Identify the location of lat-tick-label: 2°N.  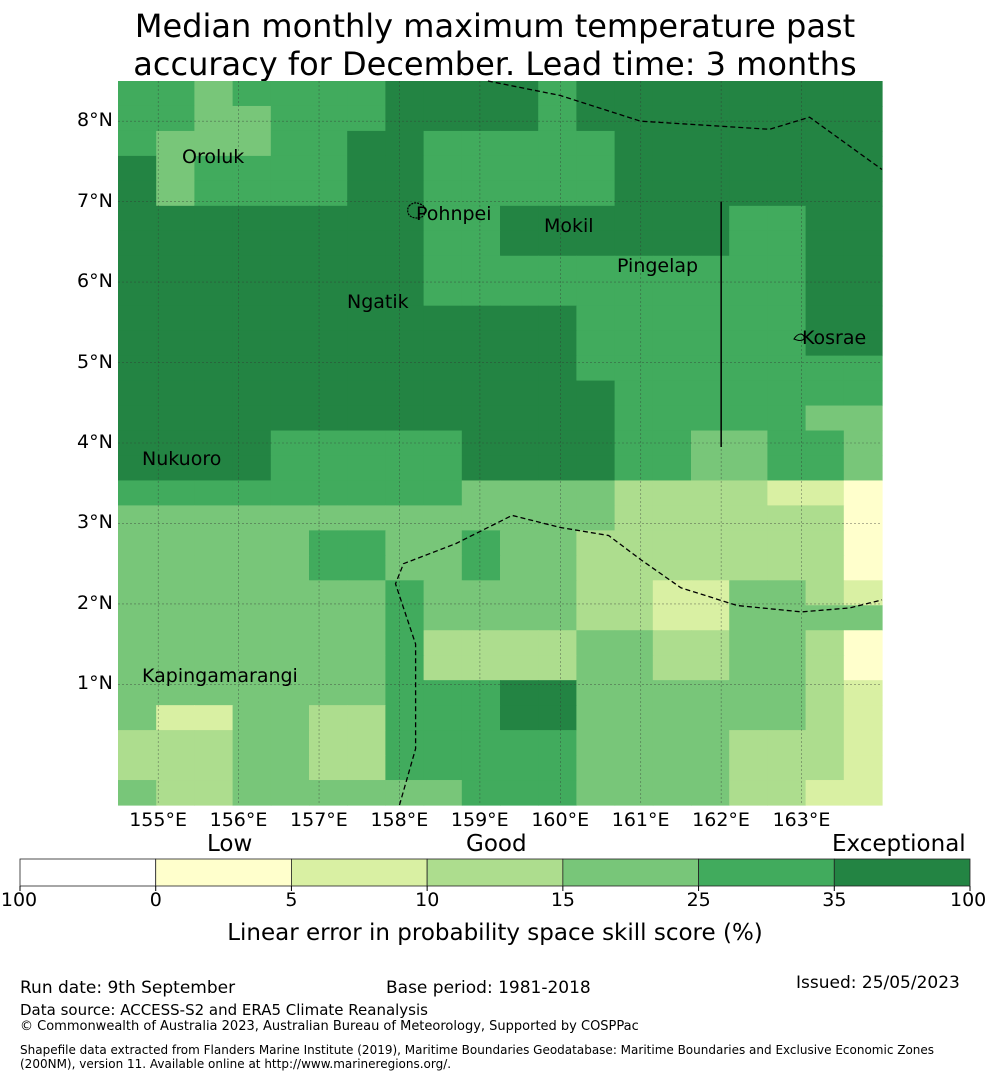
(95, 602).